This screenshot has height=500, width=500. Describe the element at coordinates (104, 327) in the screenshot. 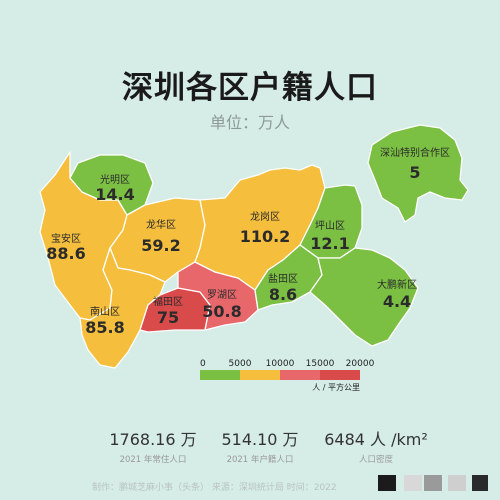

I see `district-value-nanshan: 85.8` at that location.